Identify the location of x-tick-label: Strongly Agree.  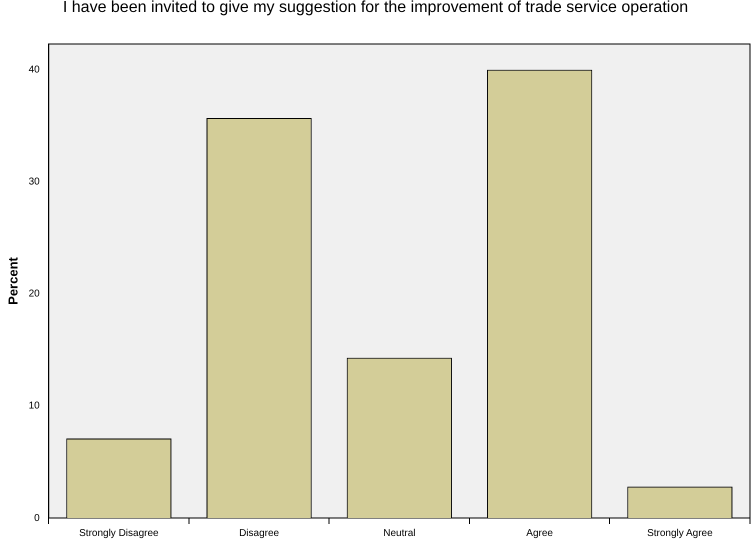
(680, 533).